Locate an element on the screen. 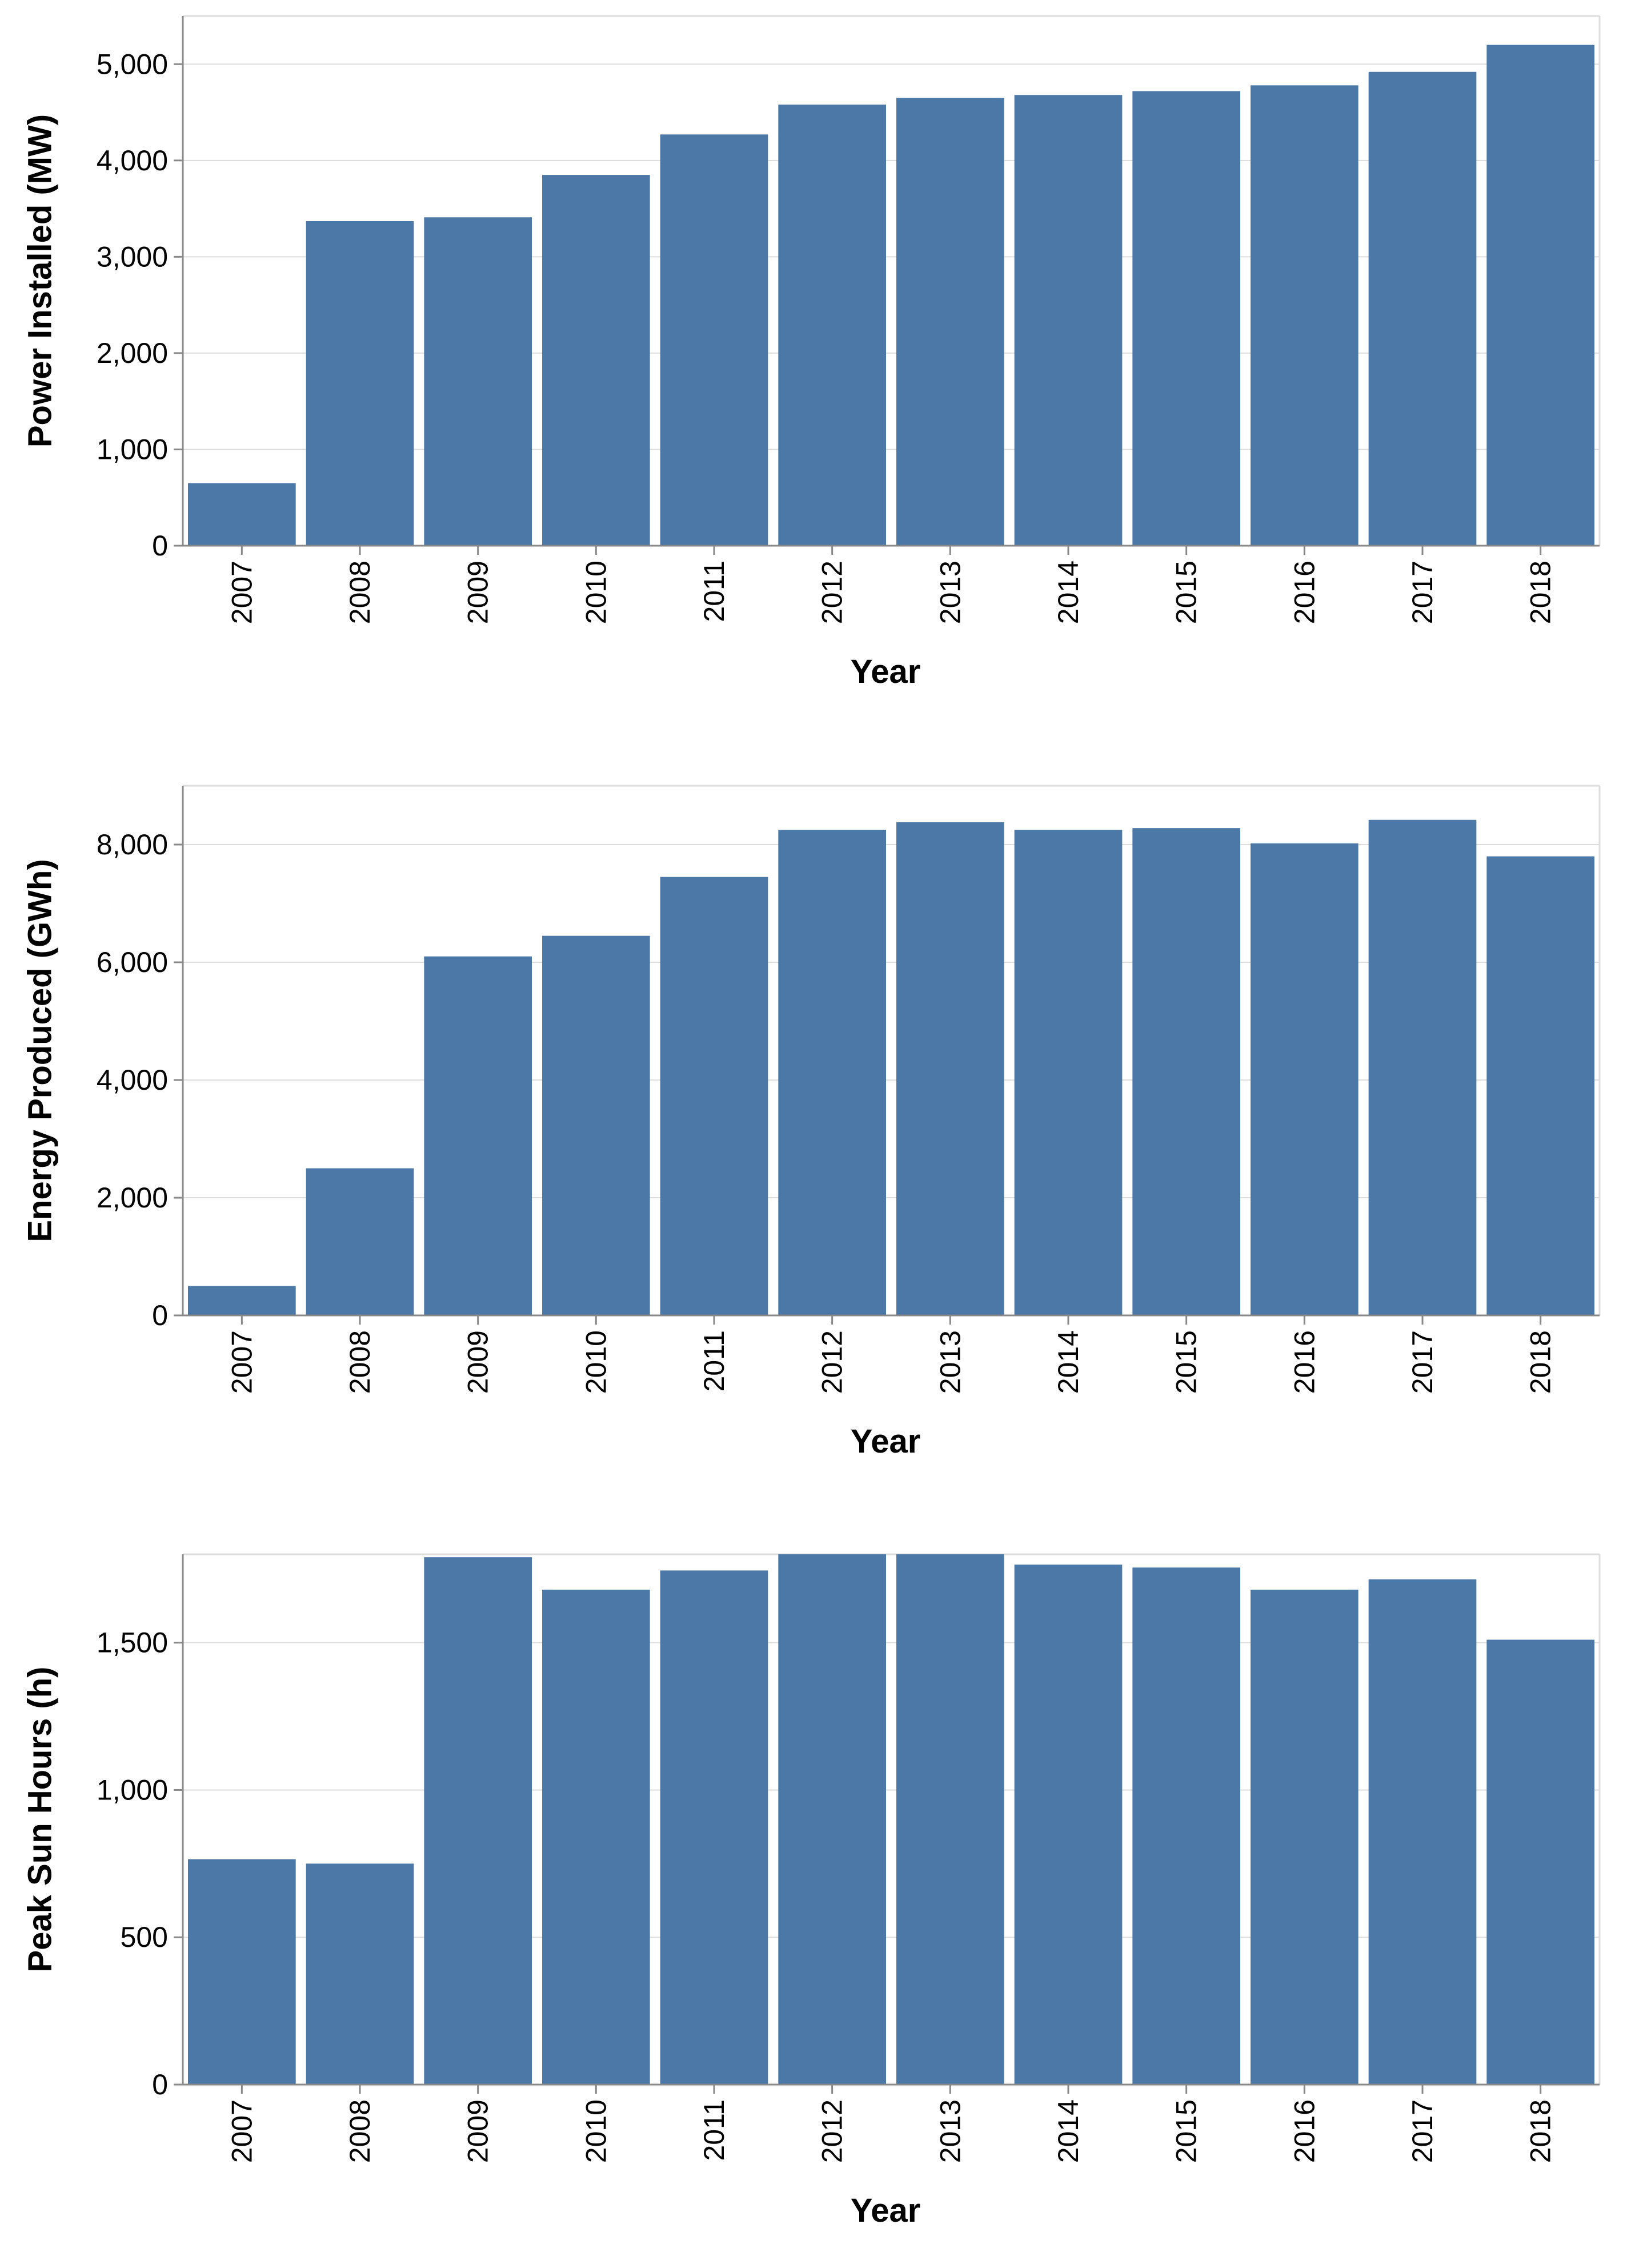  energy-produced-y-tick-label: 0 is located at coordinates (160, 1315).